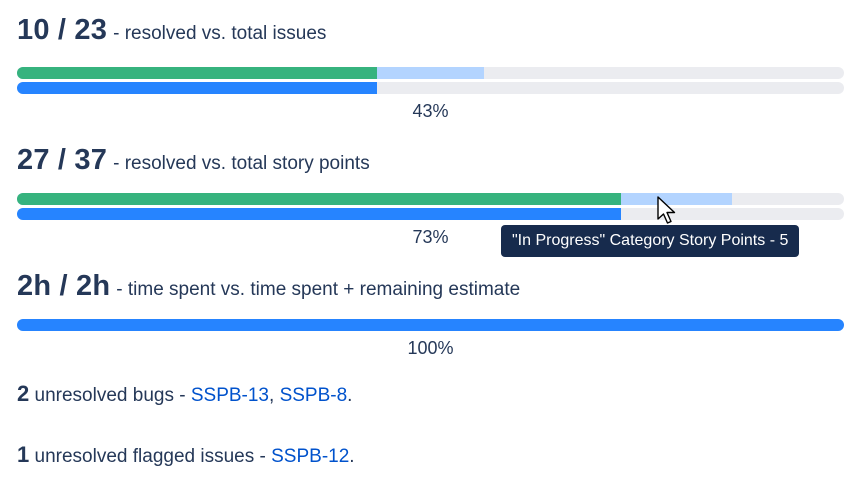 The width and height of the screenshot is (861, 490). Describe the element at coordinates (430, 111) in the screenshot. I see `issues-percent: 43%` at that location.